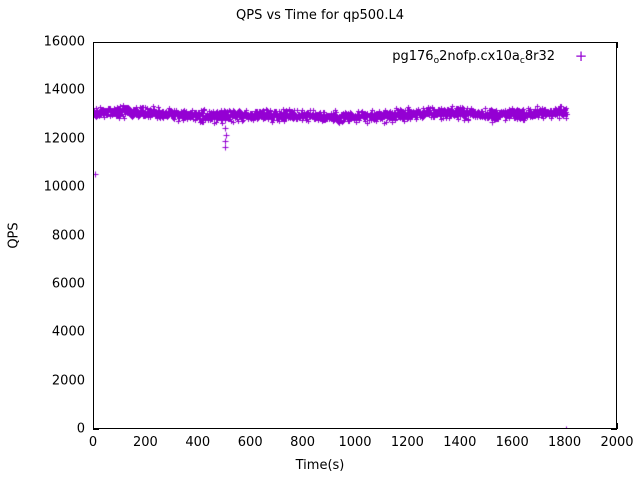 The height and width of the screenshot is (480, 640). I want to click on legend-entry-label: pg176o2nofp.cx10ac8r32, so click(473, 57).